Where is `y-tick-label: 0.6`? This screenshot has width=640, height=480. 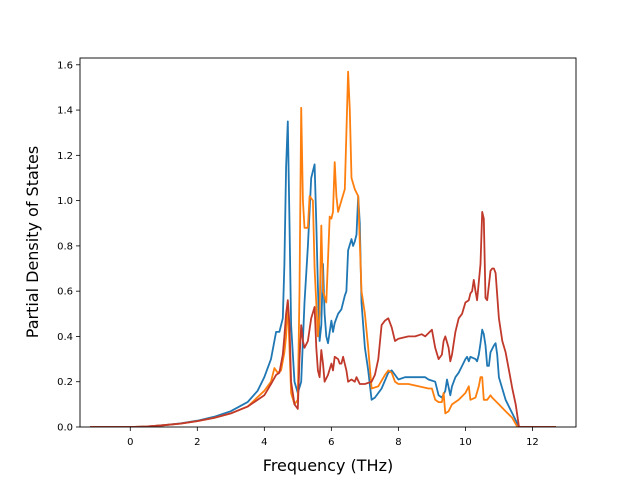
y-tick-label: 0.6 is located at coordinates (65, 292).